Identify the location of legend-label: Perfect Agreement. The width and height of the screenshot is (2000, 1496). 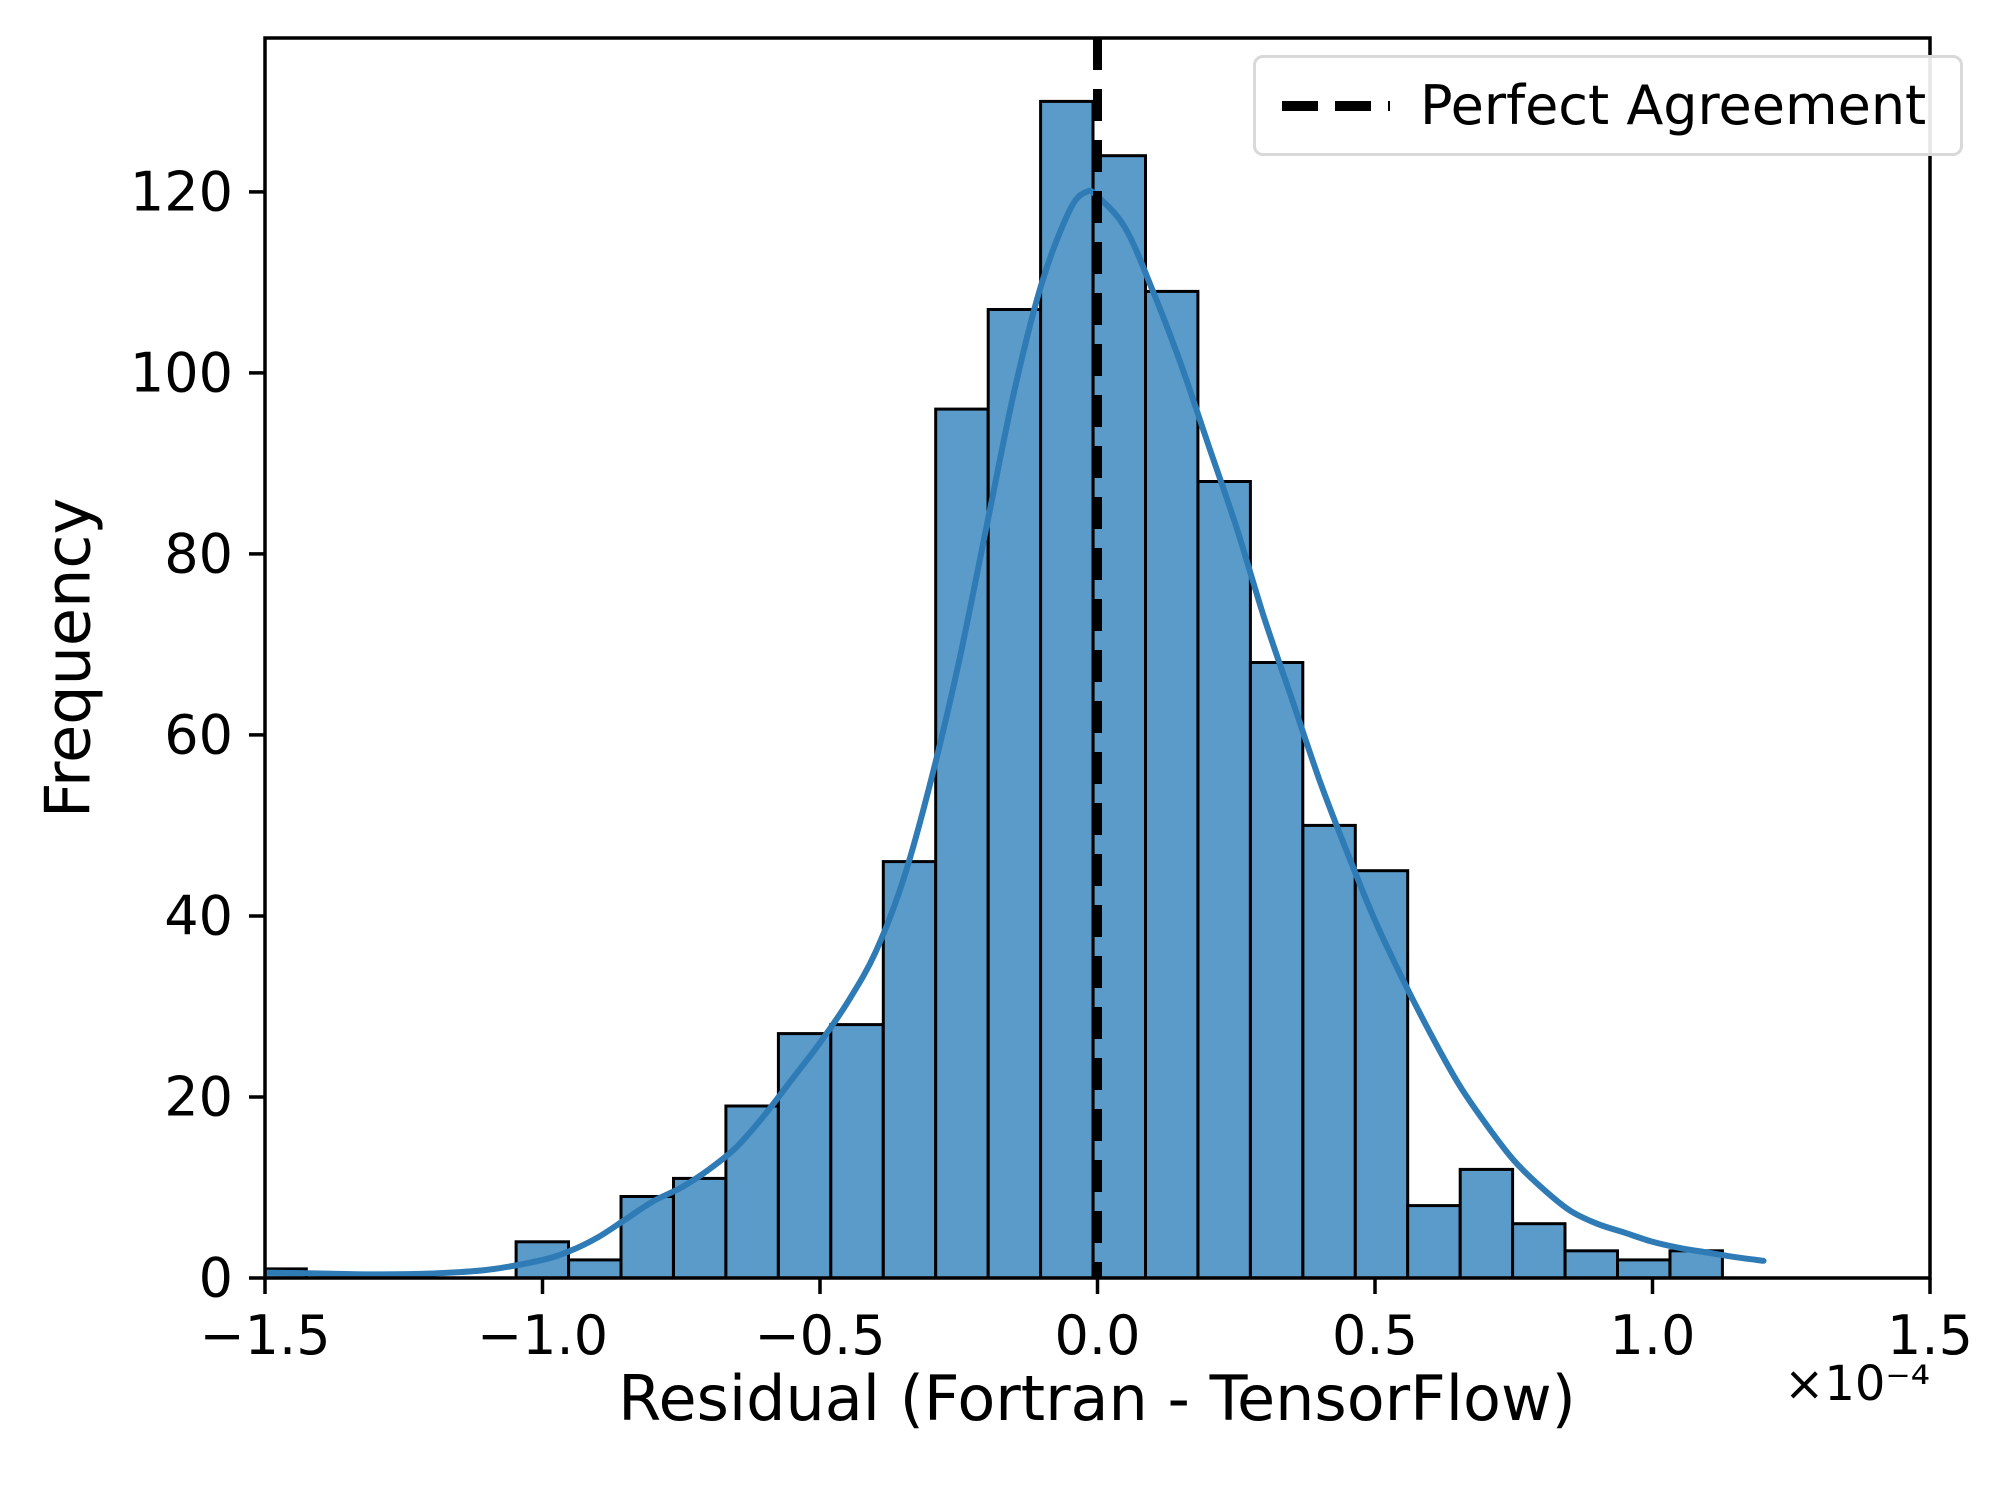
(1673, 105).